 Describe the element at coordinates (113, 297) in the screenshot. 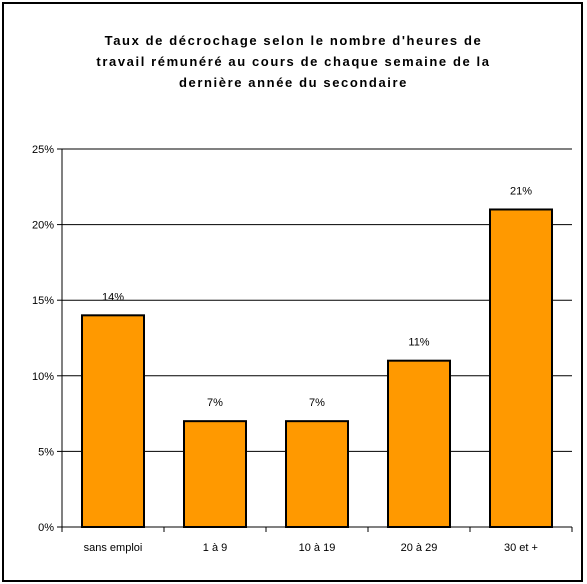

I see `data-label: 14%` at that location.